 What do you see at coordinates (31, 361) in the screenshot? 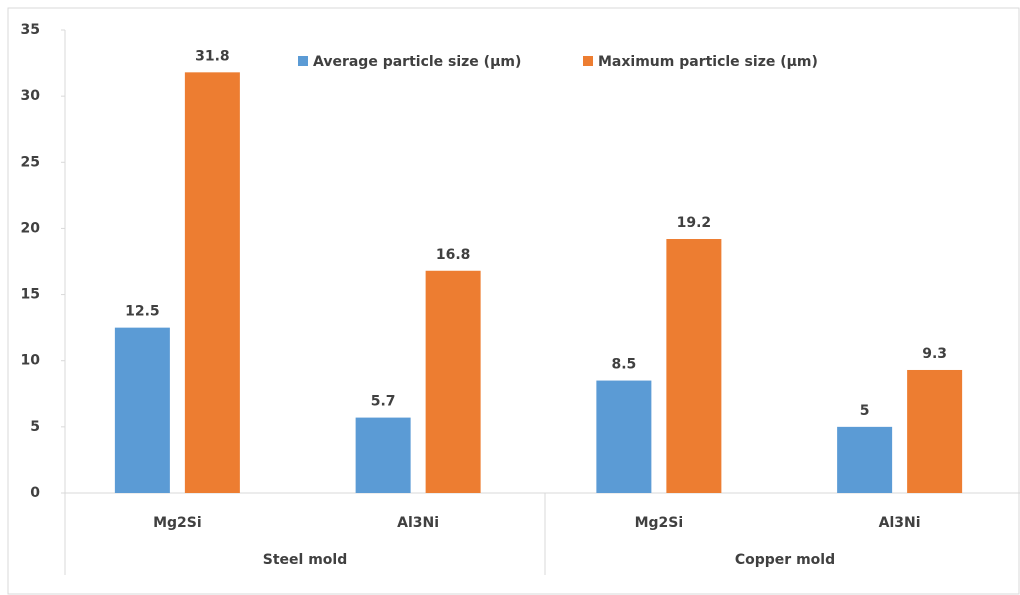
I see `y-tick-label: 10` at bounding box center [31, 361].